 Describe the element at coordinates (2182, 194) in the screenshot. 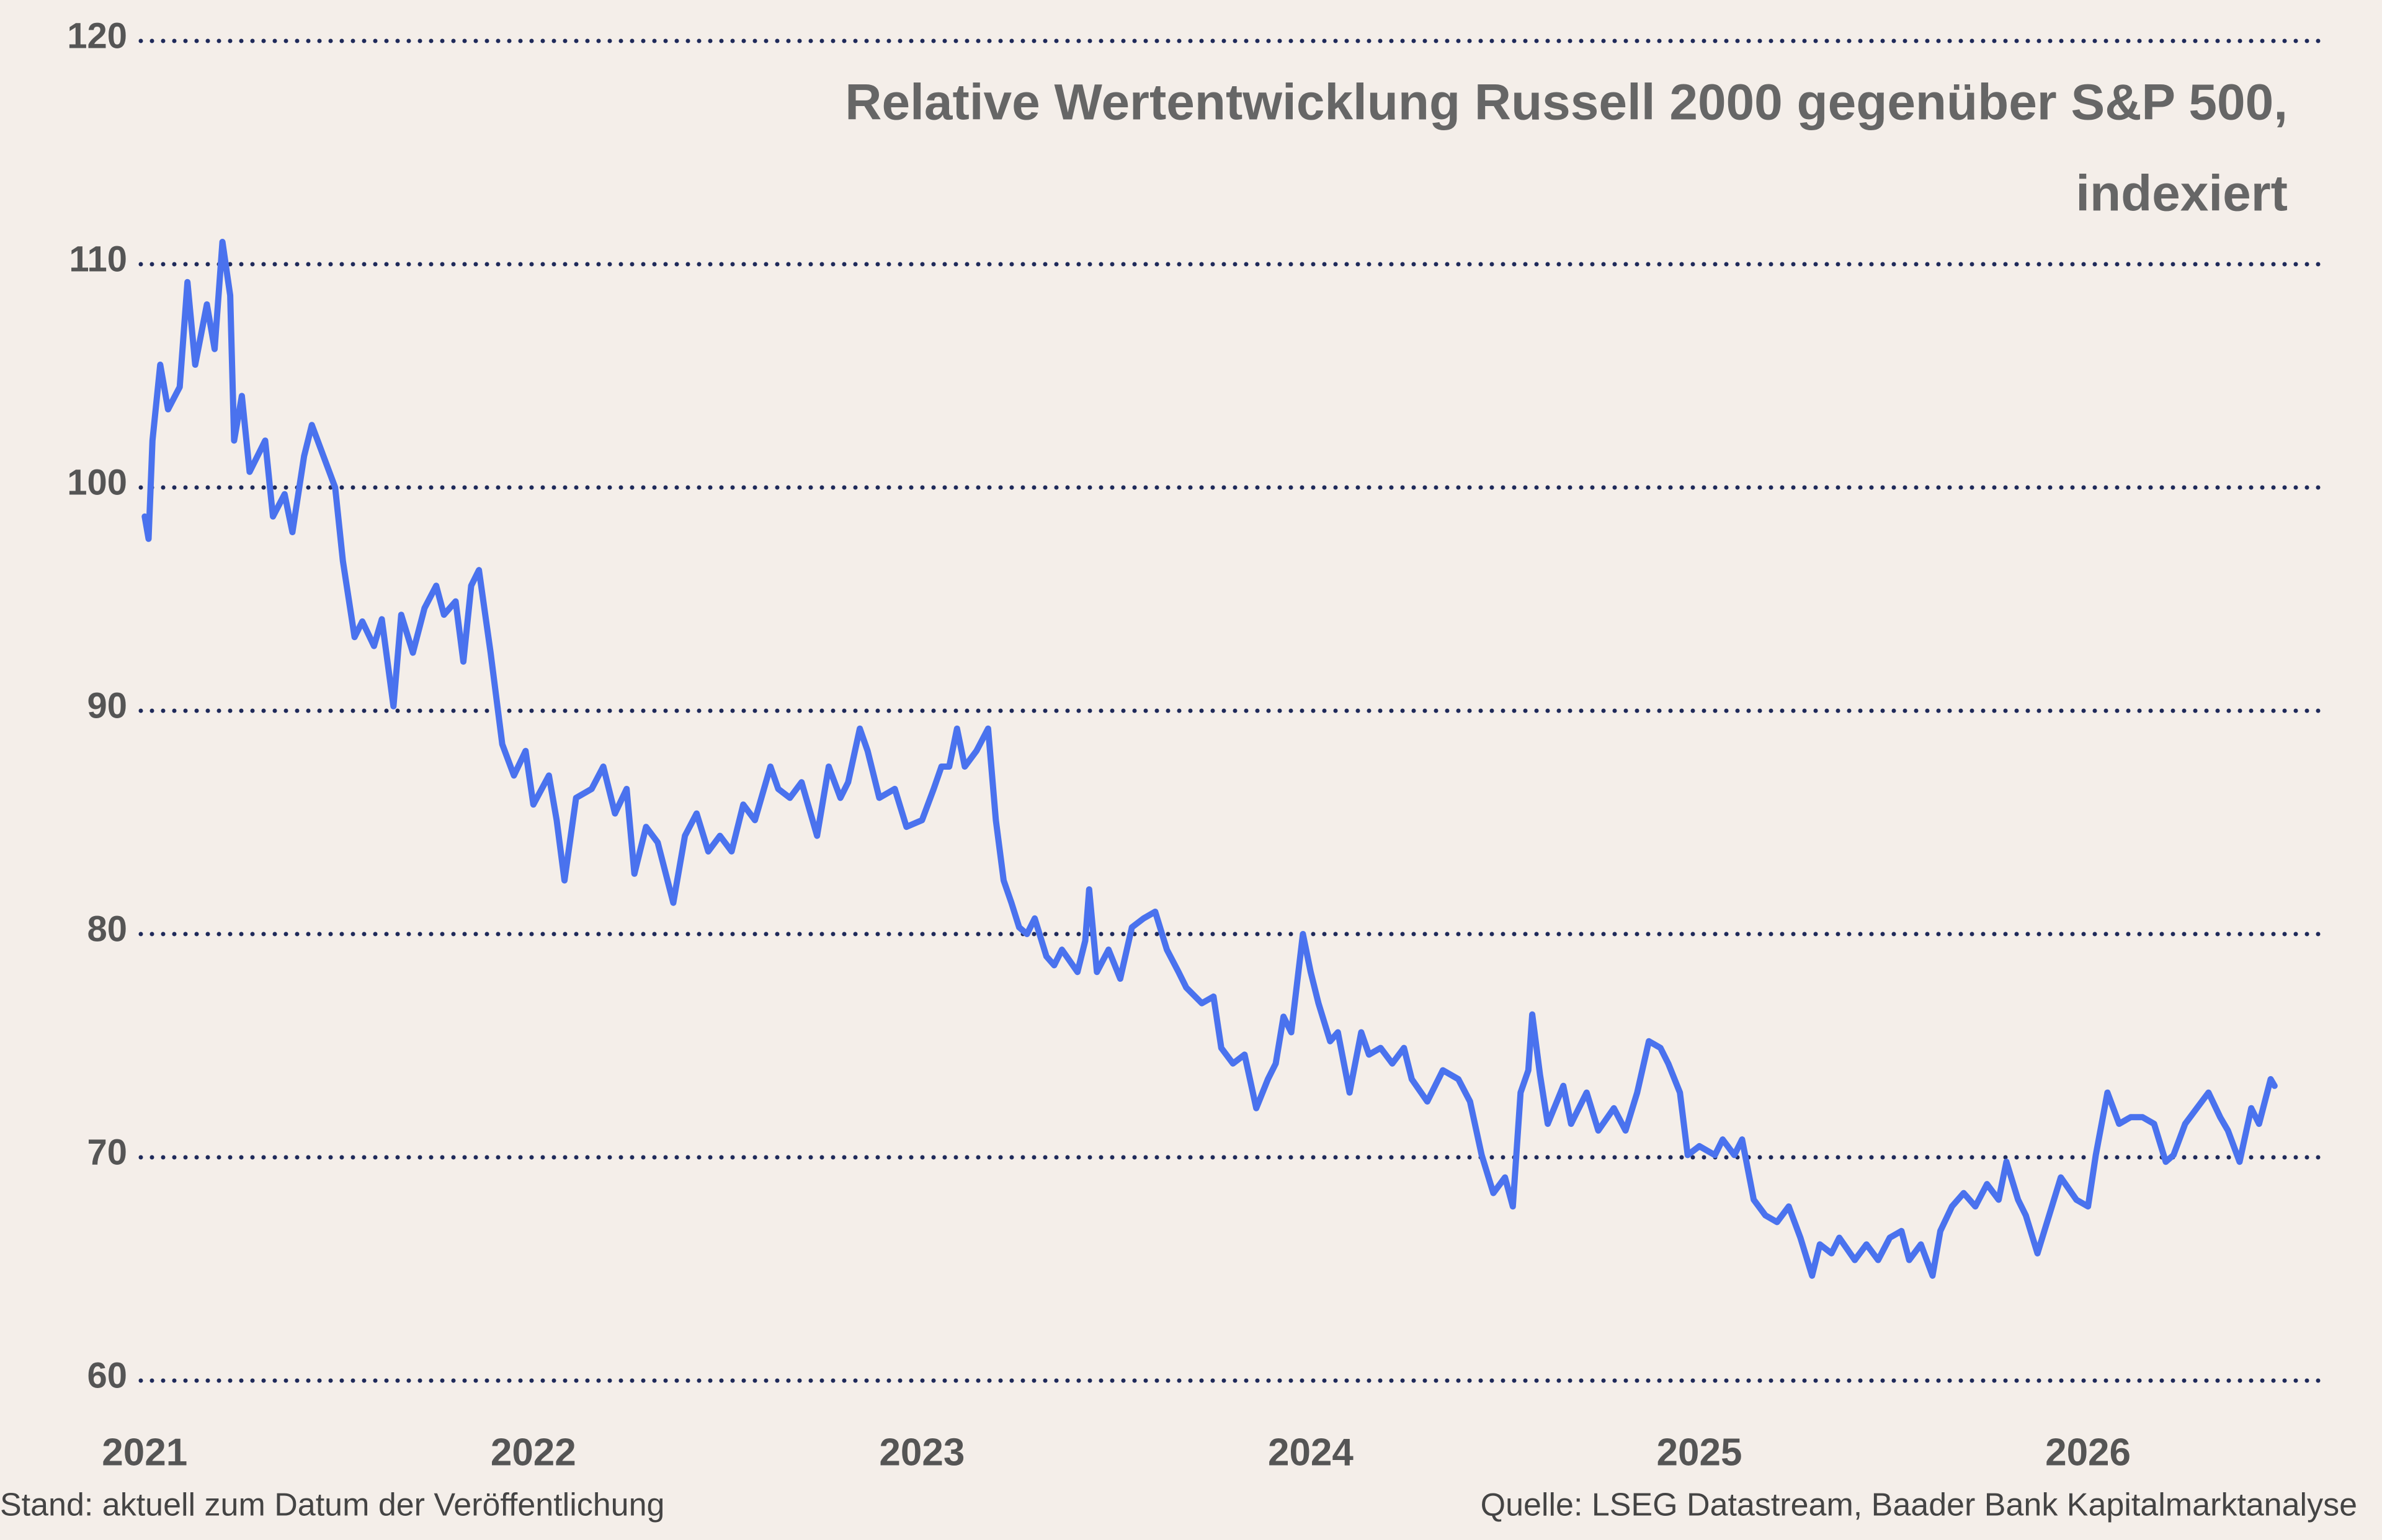

I see `chart-title: indexiert` at that location.